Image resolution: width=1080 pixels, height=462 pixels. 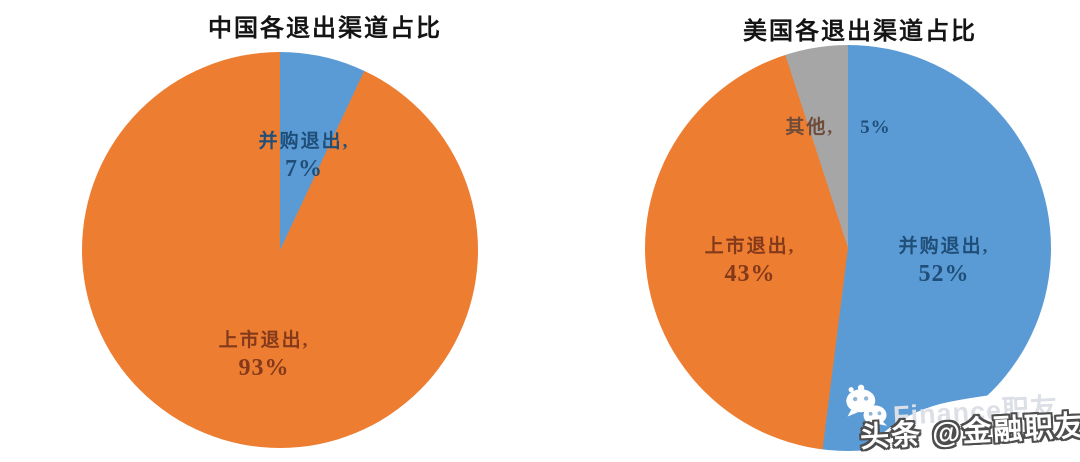 What do you see at coordinates (750, 259) in the screenshot?
I see `pie-label-usa-ipo-exit: 上市退出, 43%` at bounding box center [750, 259].